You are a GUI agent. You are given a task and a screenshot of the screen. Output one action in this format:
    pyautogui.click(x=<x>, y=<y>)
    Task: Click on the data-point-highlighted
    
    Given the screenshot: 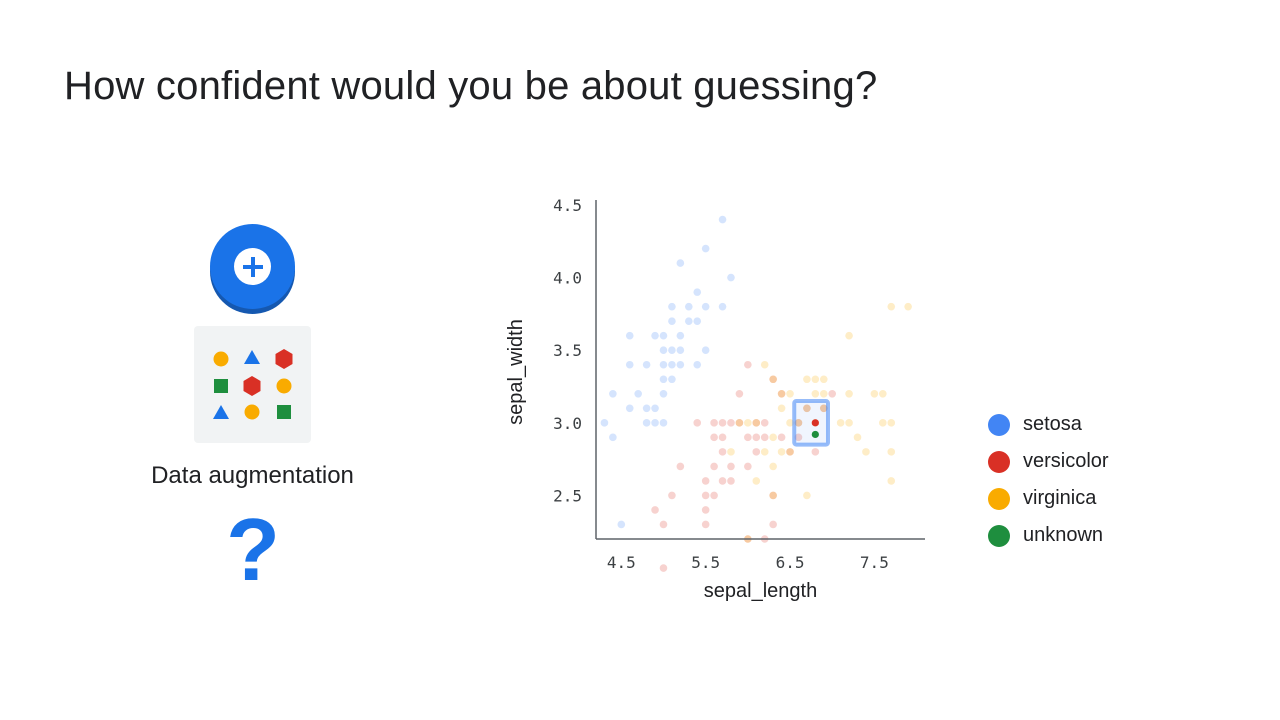 What is the action you would take?
    pyautogui.click(x=815, y=423)
    